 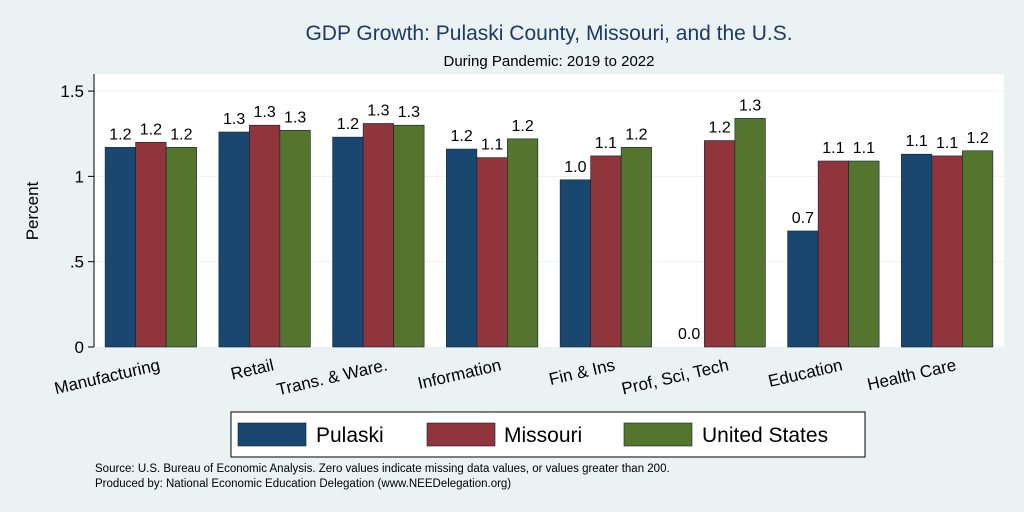 What do you see at coordinates (492, 145) in the screenshot?
I see `data-label-missouri-information: 1.1` at bounding box center [492, 145].